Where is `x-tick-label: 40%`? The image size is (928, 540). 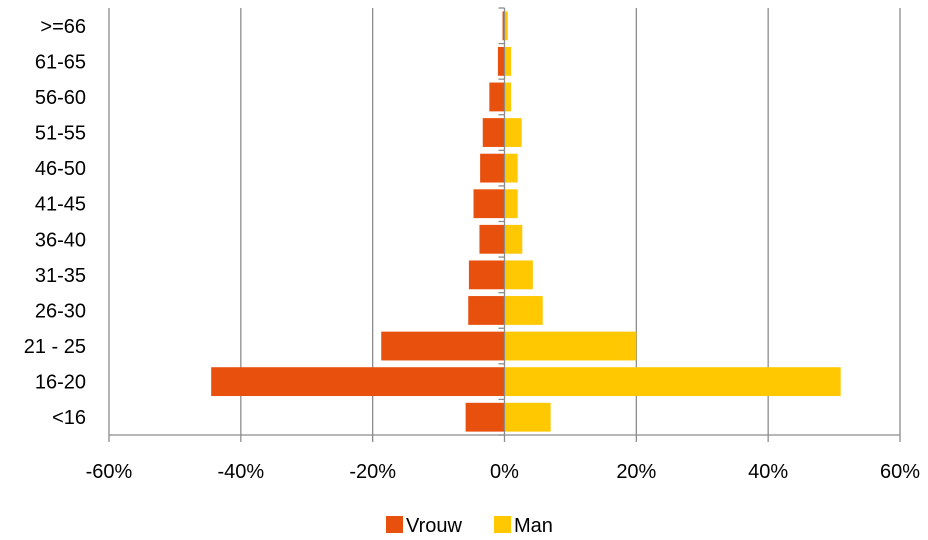 x-tick-label: 40% is located at coordinates (768, 472).